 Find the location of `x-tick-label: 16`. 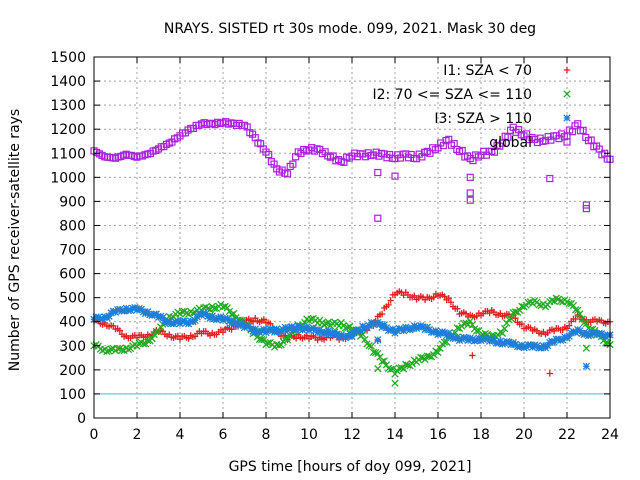

x-tick-label: 16 is located at coordinates (438, 435).